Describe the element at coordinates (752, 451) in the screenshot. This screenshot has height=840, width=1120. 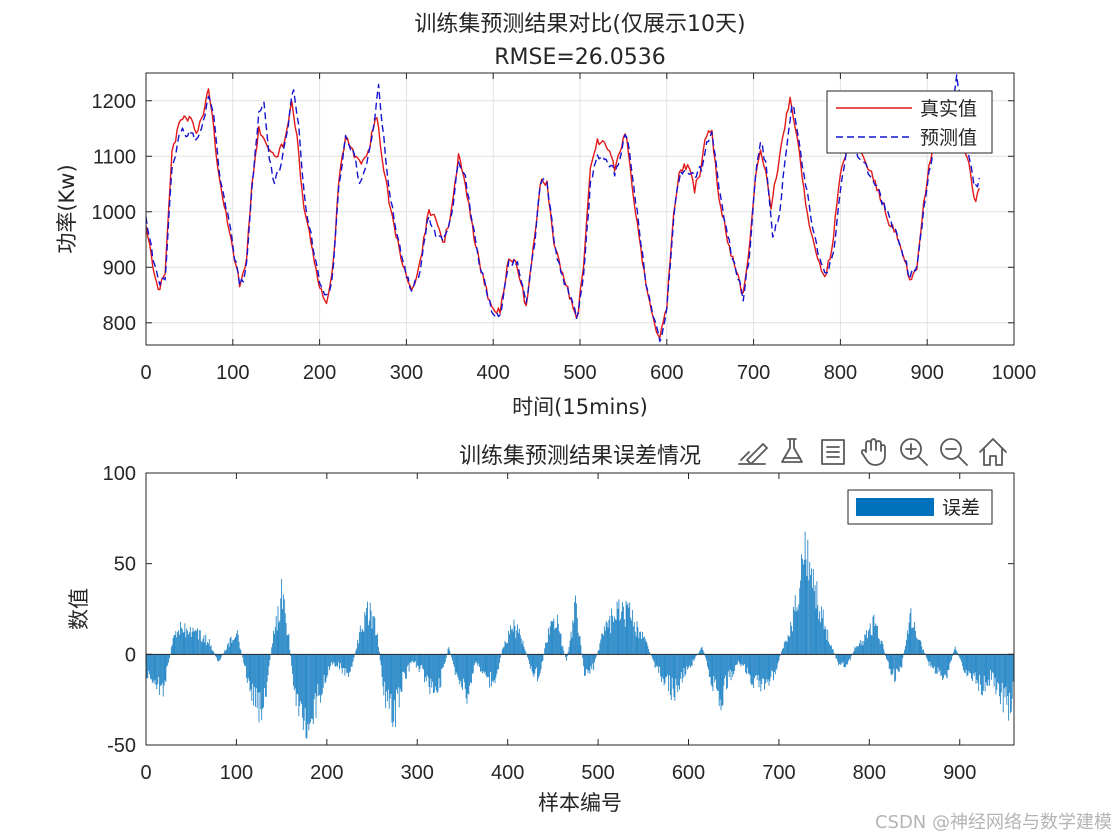
I see `brush-export-icon` at that location.